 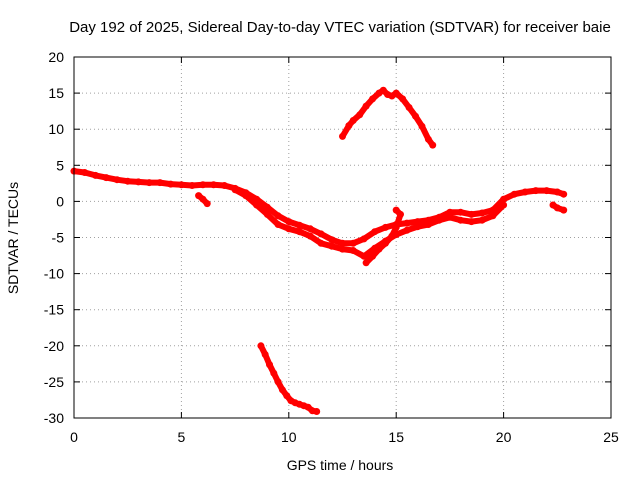 What do you see at coordinates (13, 238) in the screenshot?
I see `y-axis-label: SDTVAR / TECUs` at bounding box center [13, 238].